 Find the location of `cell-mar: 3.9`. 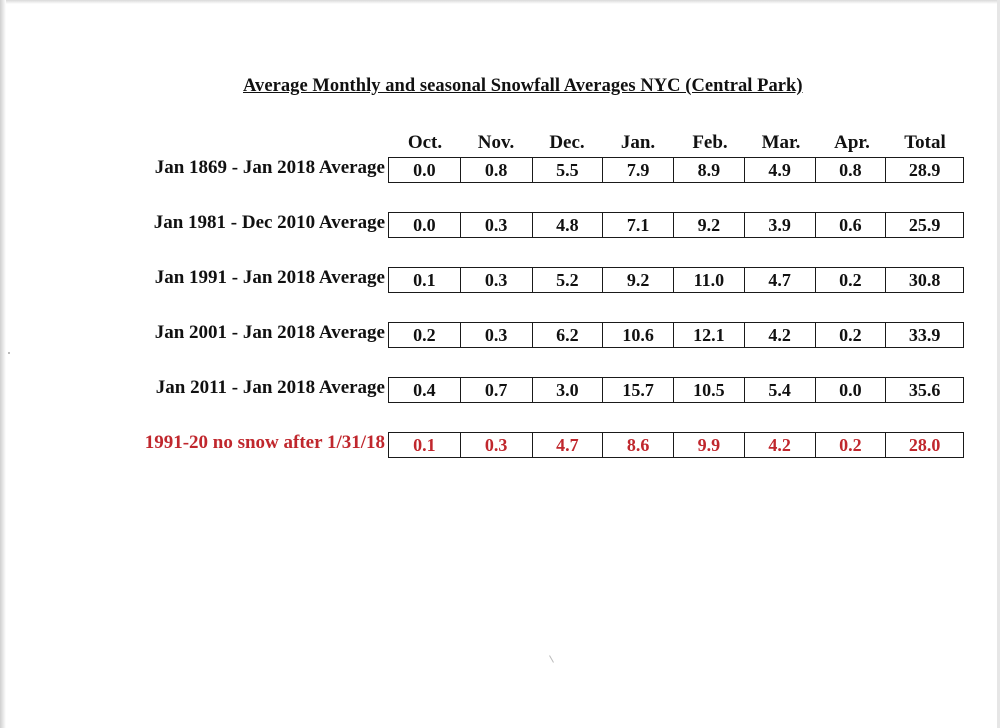

cell-mar: 3.9 is located at coordinates (780, 225).